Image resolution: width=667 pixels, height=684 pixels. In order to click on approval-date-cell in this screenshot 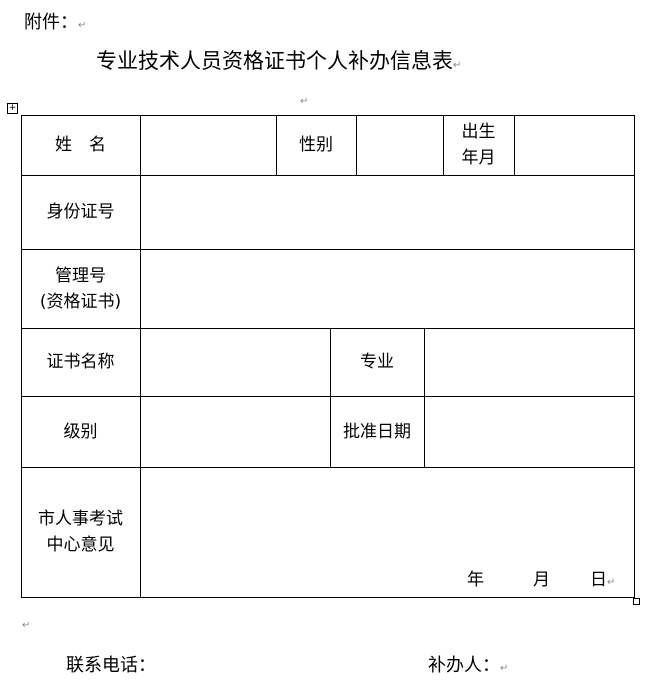, I will do `click(529, 431)`.